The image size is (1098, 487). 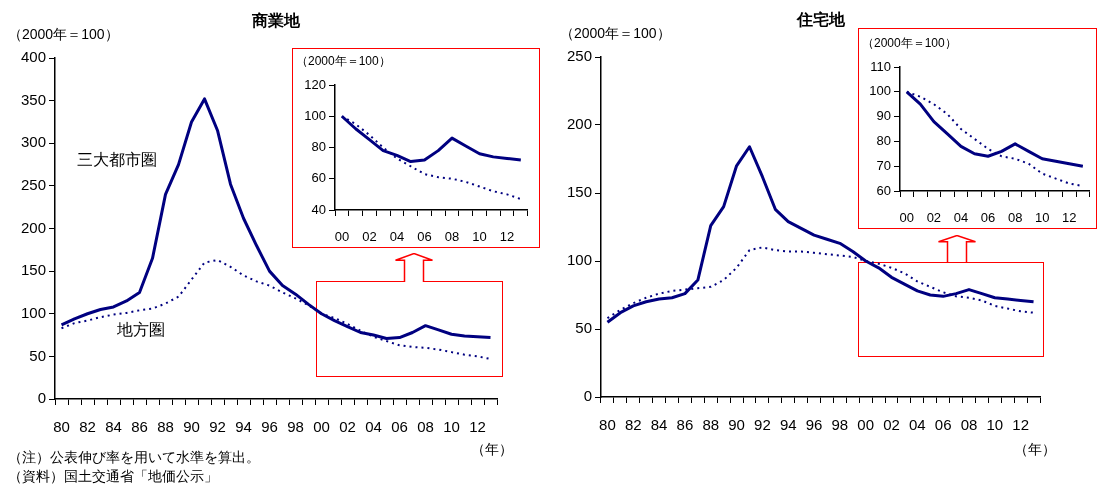 What do you see at coordinates (117, 159) in the screenshot?
I see `series-label: 三大都市圏` at bounding box center [117, 159].